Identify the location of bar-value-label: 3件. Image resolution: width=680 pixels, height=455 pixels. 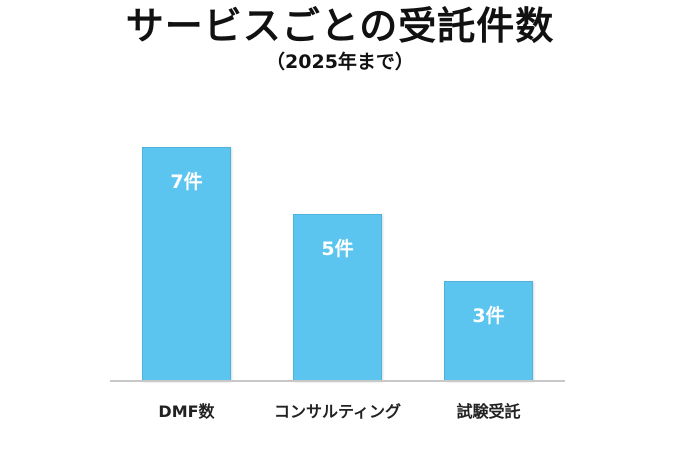
(488, 315).